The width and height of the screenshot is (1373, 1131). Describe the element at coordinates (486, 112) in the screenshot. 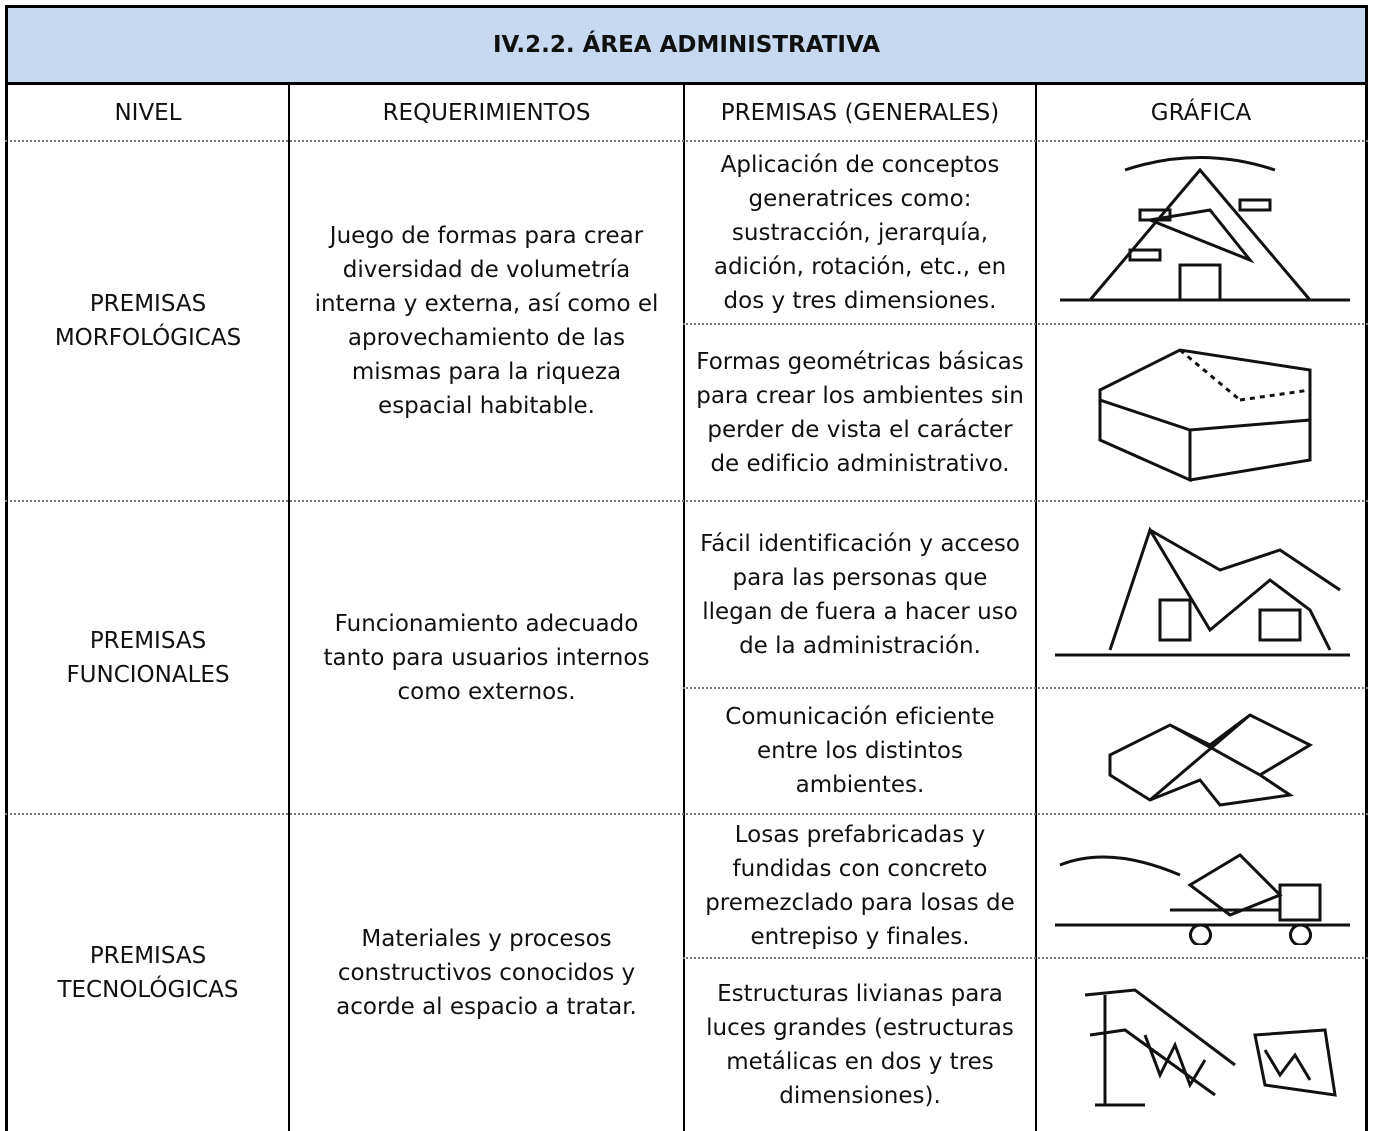

I see `header-cell: REQUERIMIENTOS` at that location.